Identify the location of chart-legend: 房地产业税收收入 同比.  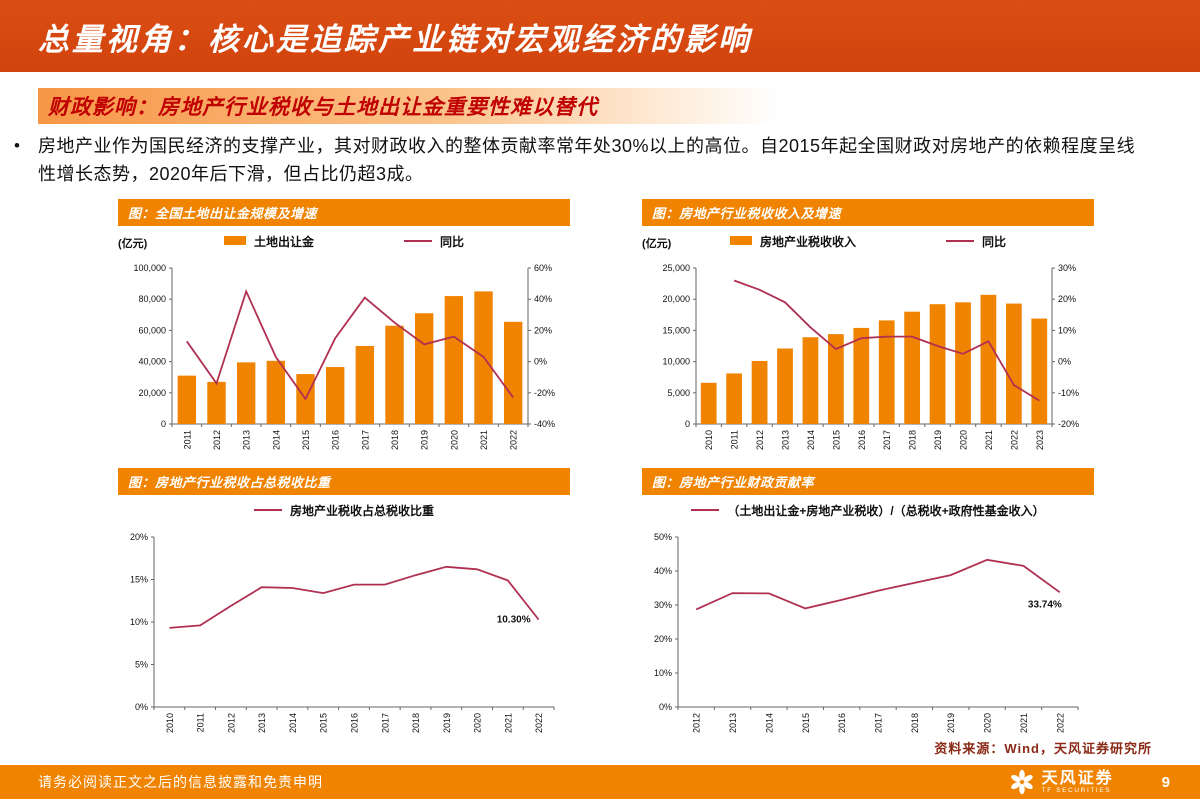
(867, 242).